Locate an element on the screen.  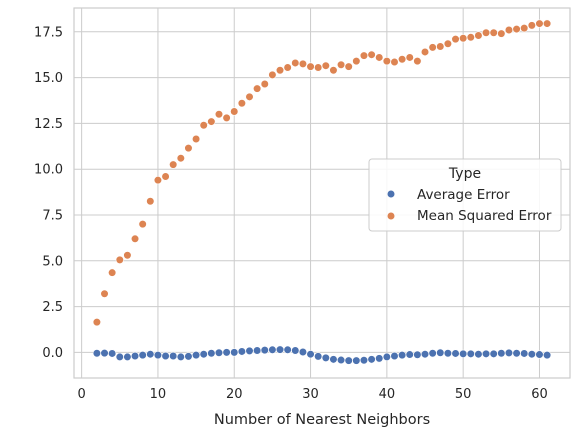
legend-label-mean-squared-error: Mean Squared Error is located at coordinates (484, 216).